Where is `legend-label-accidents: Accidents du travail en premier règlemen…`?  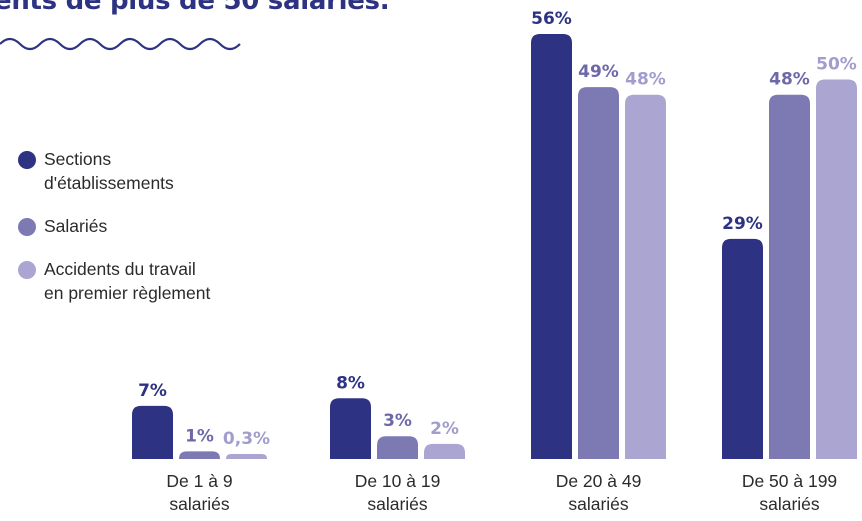
legend-label-accidents: Accidents du travail en premier règlemen… is located at coordinates (127, 281).